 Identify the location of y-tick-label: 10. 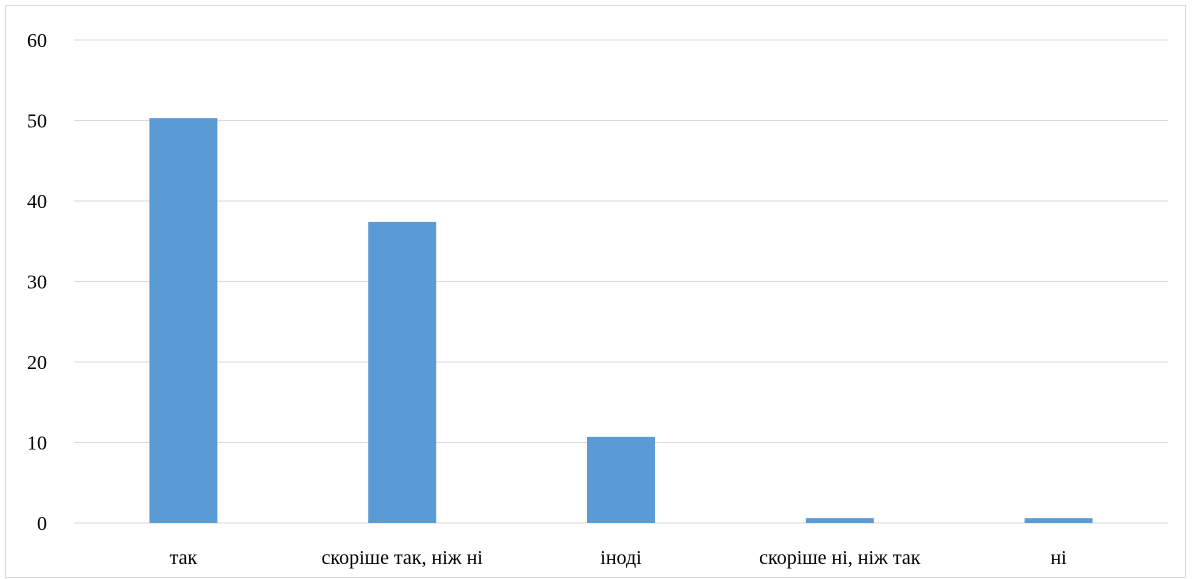
(37, 444).